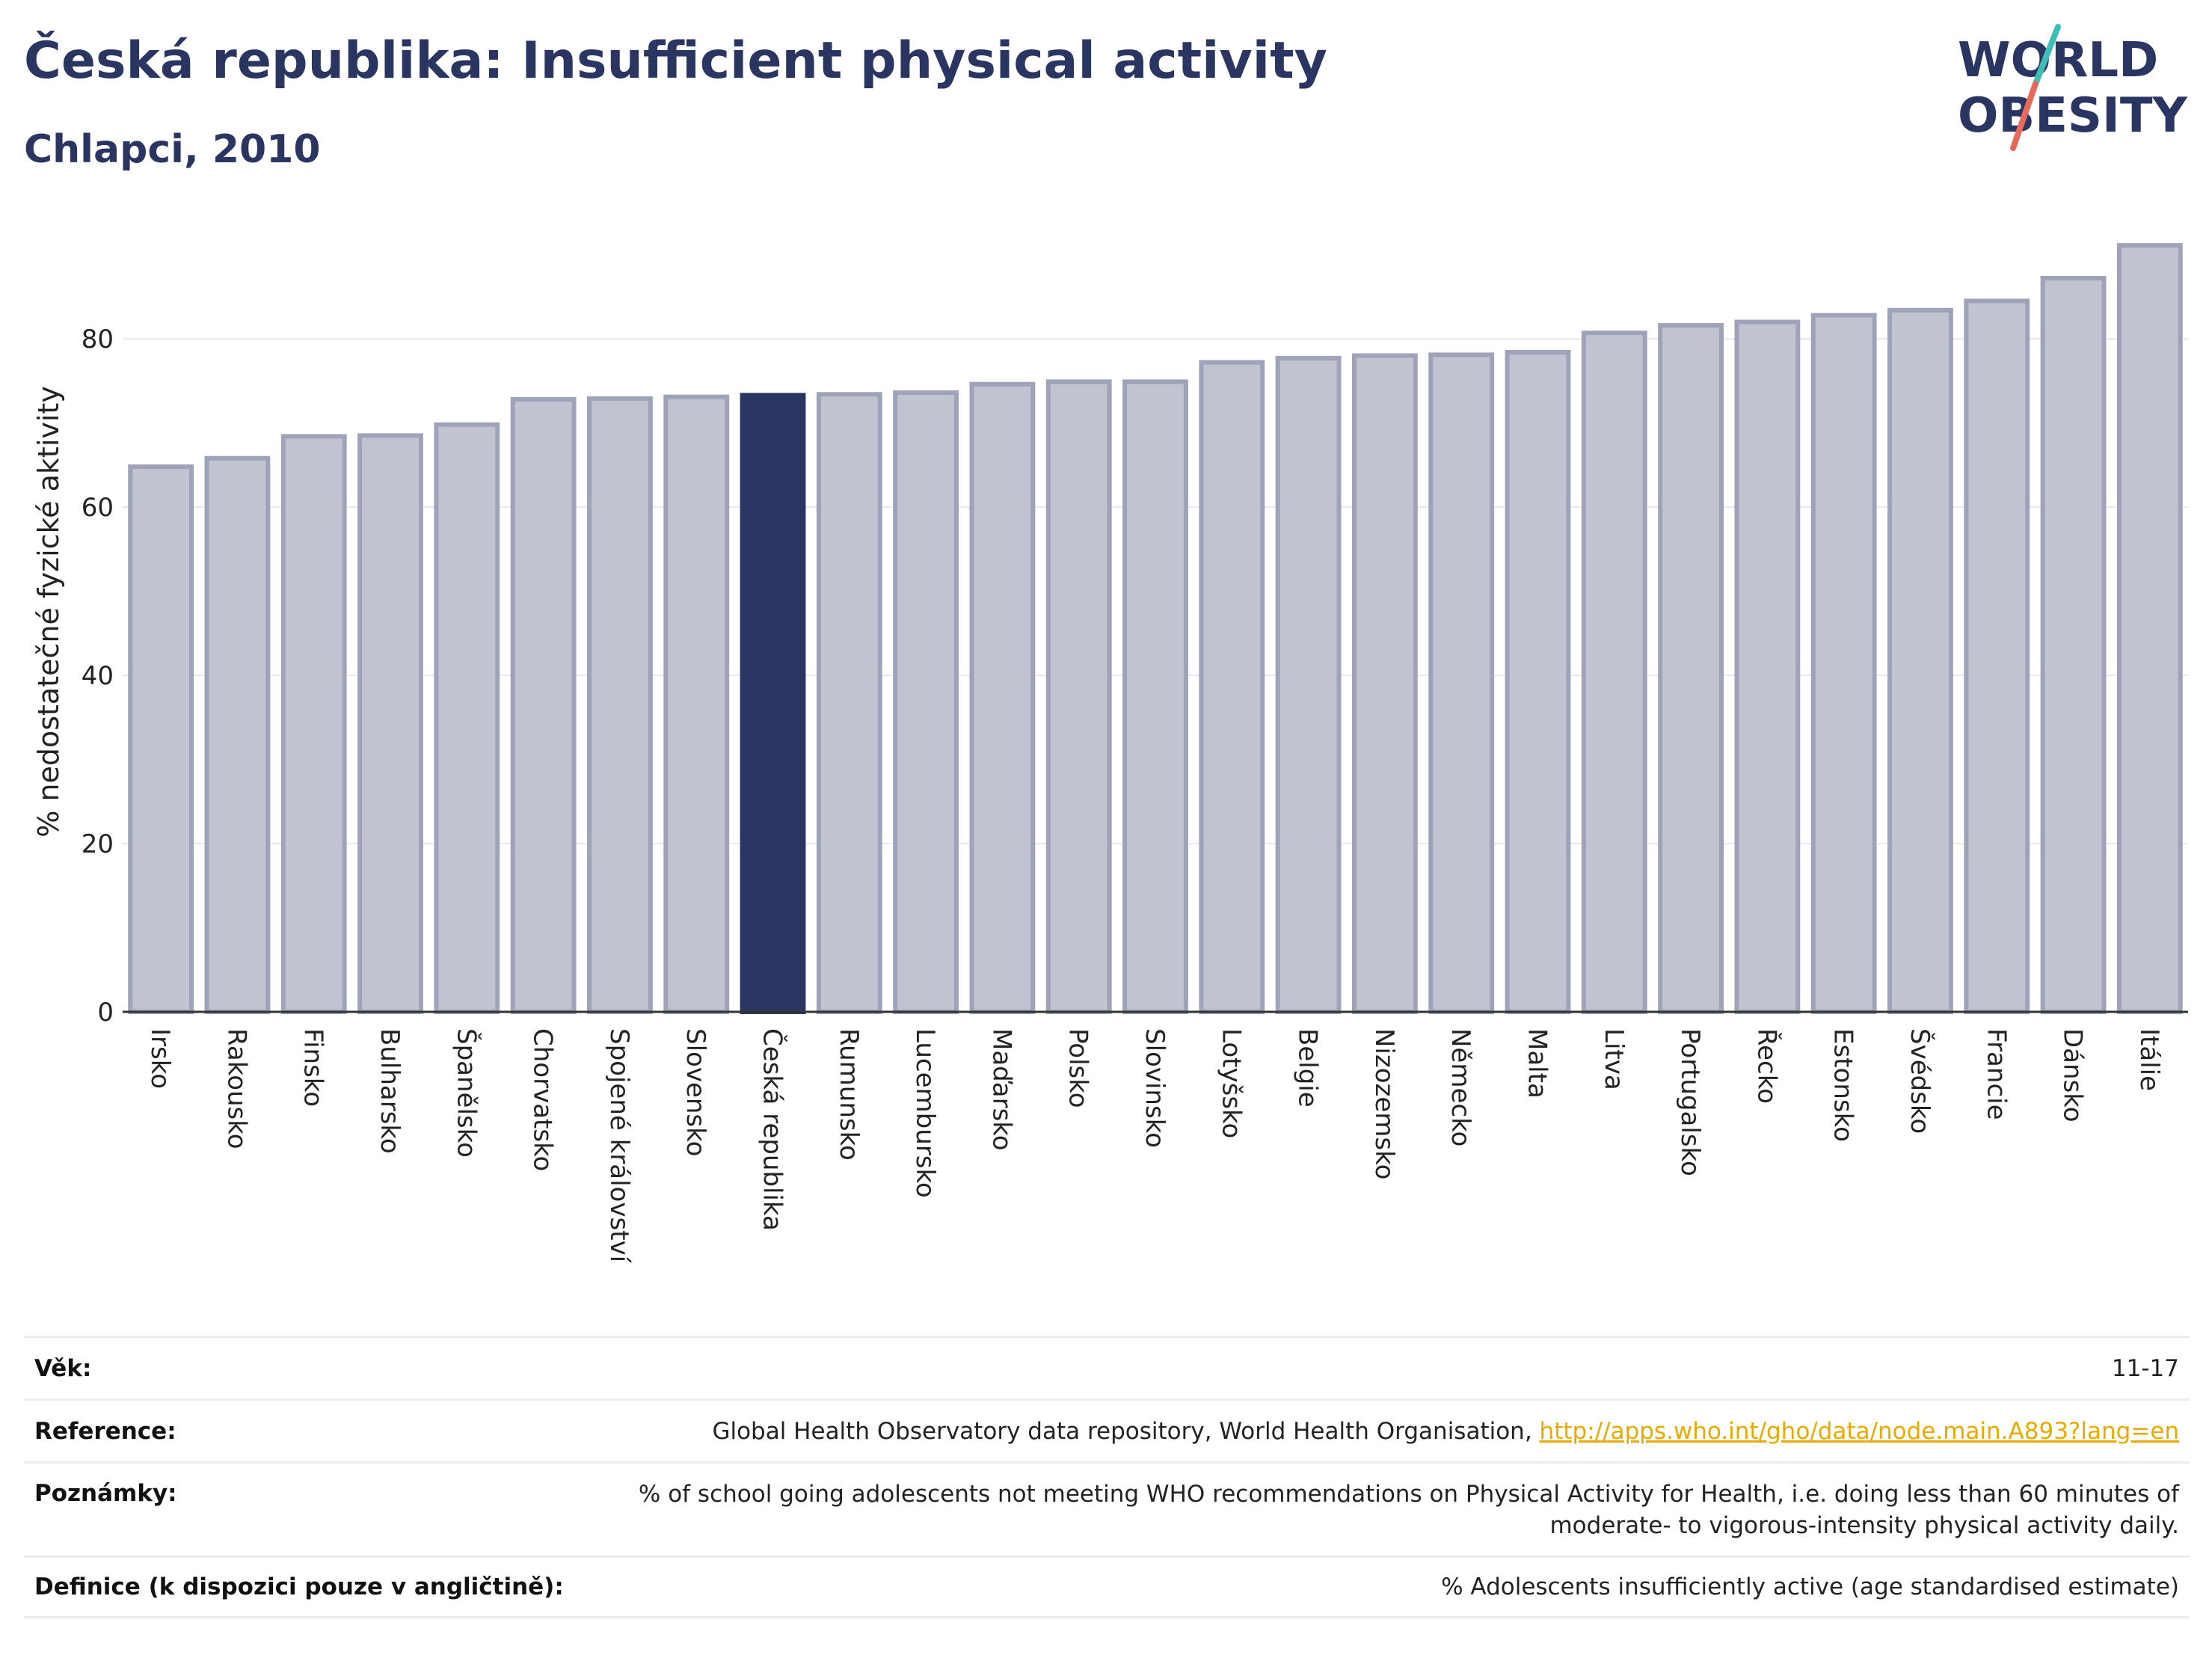 Image resolution: width=2212 pixels, height=1655 pixels. Describe the element at coordinates (1614, 1059) in the screenshot. I see `x-tick-label: Litva` at that location.